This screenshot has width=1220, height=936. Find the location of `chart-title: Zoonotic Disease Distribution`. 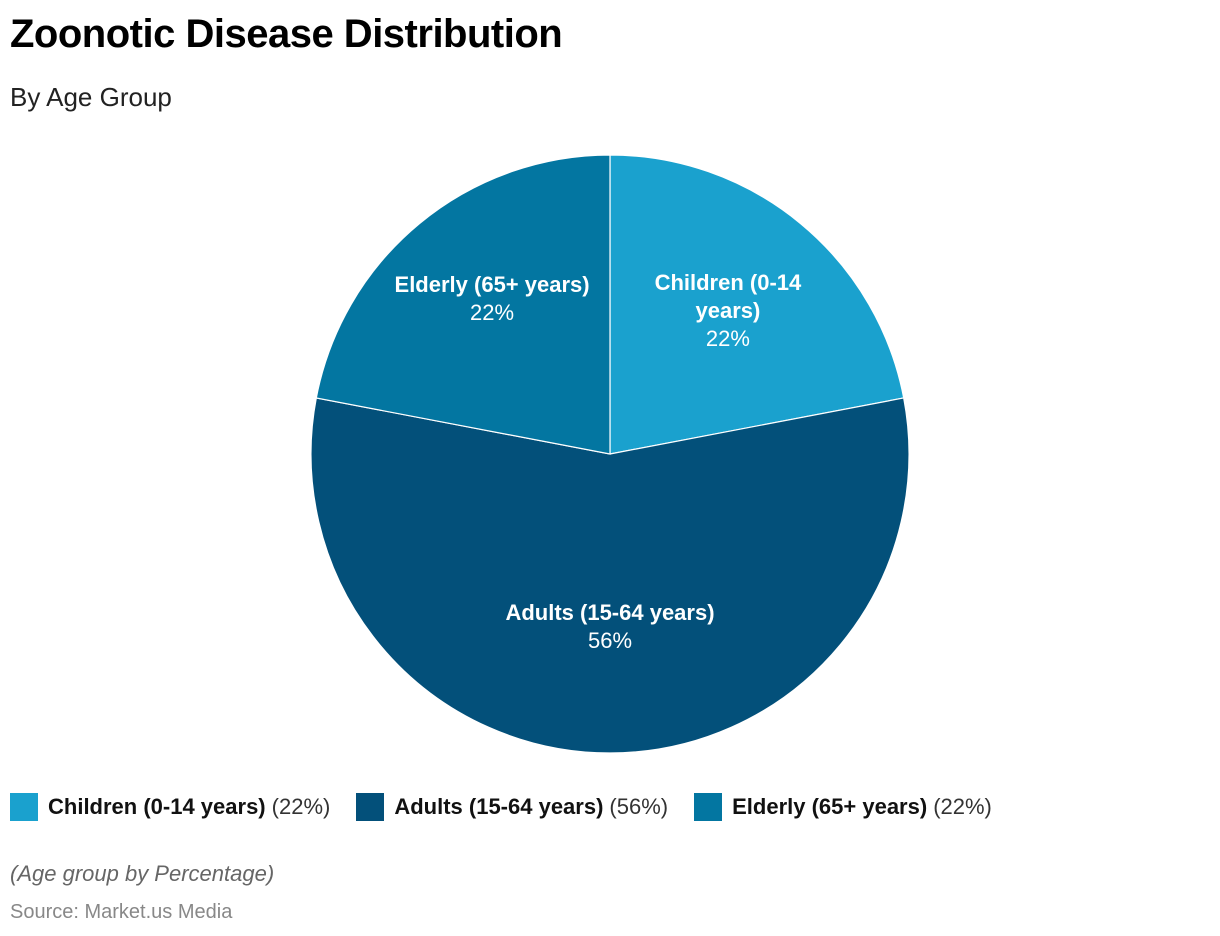

chart-title: Zoonotic Disease Distribution is located at coordinates (286, 34).